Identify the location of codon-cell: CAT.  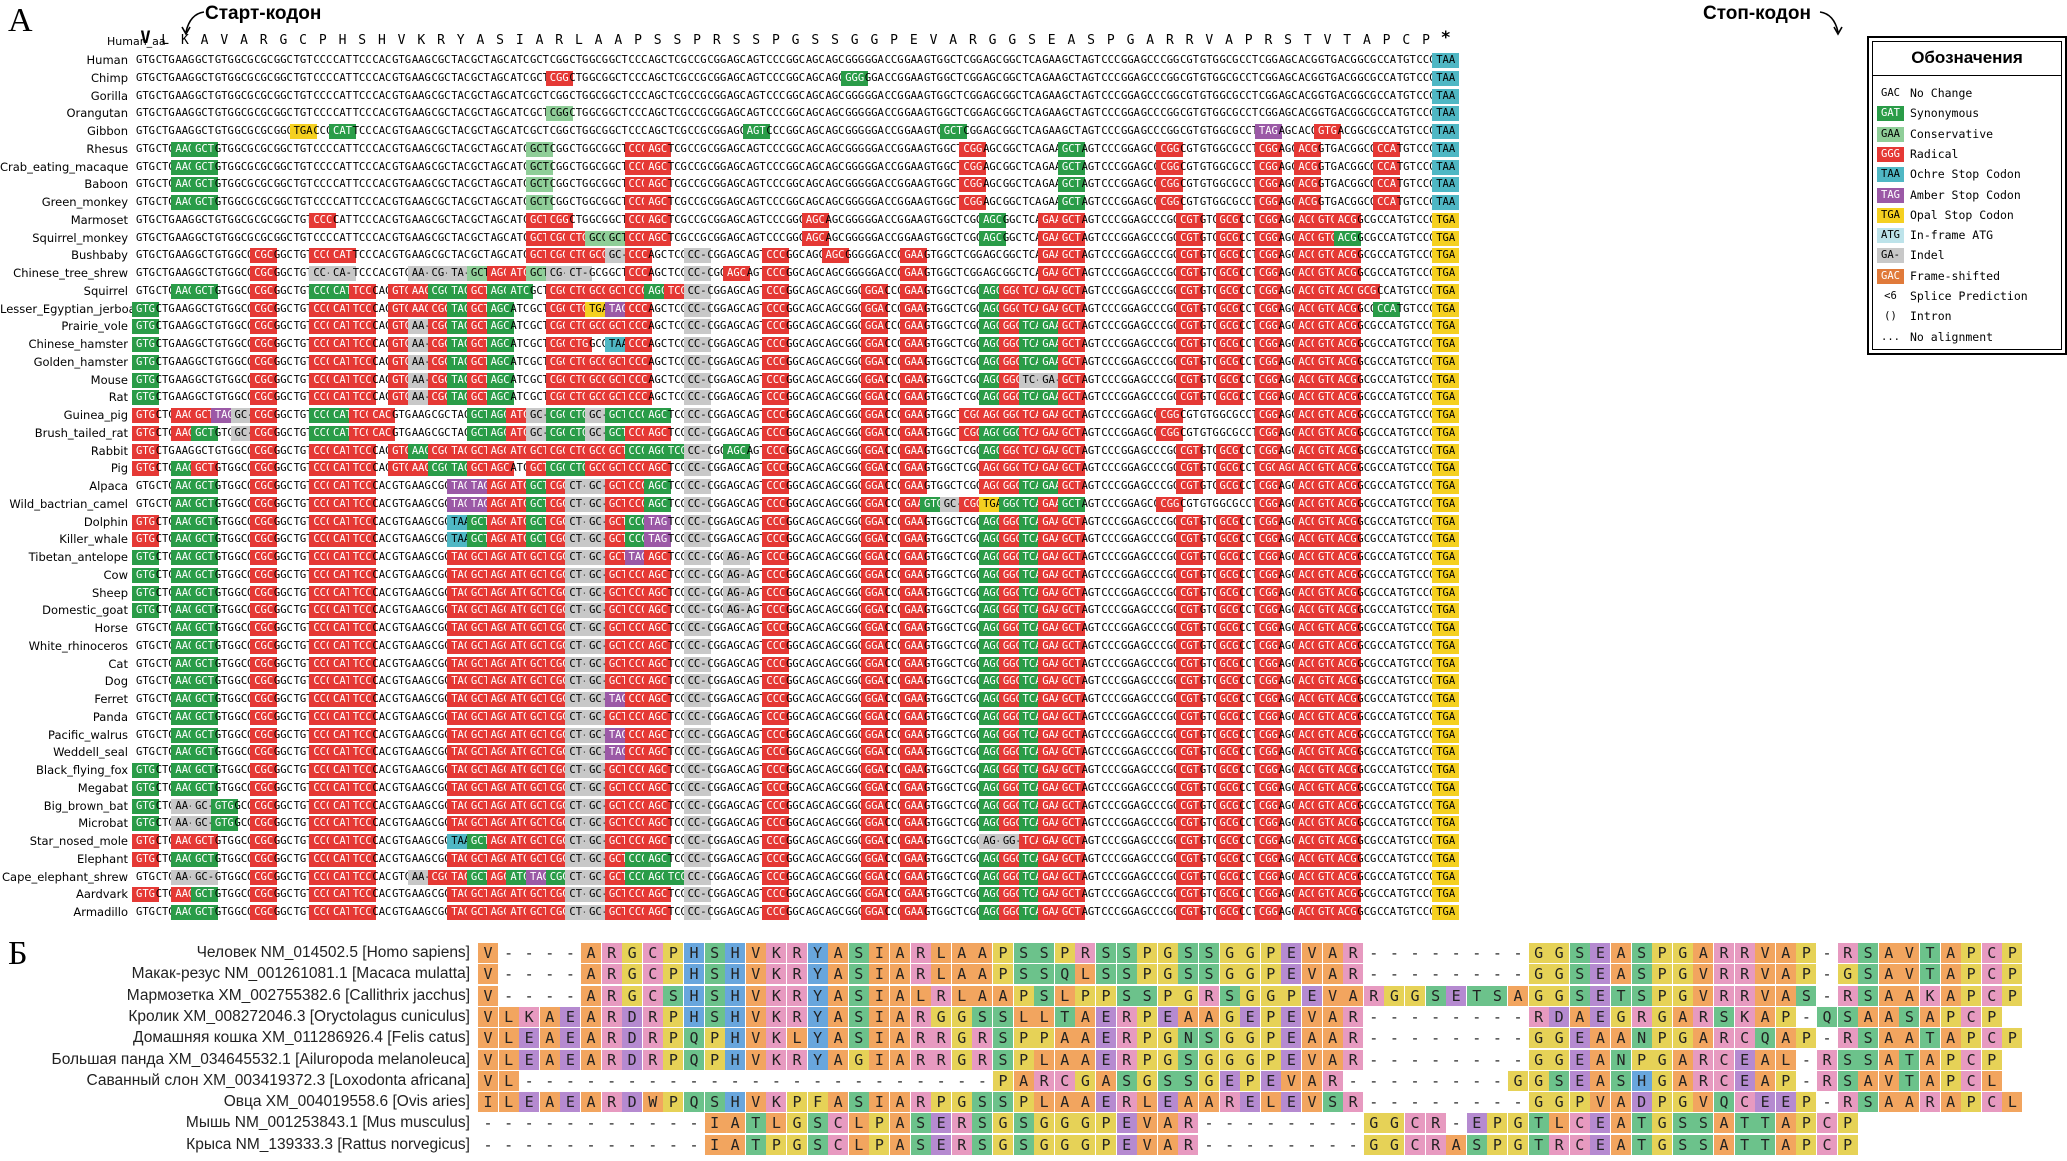
(342, 131).